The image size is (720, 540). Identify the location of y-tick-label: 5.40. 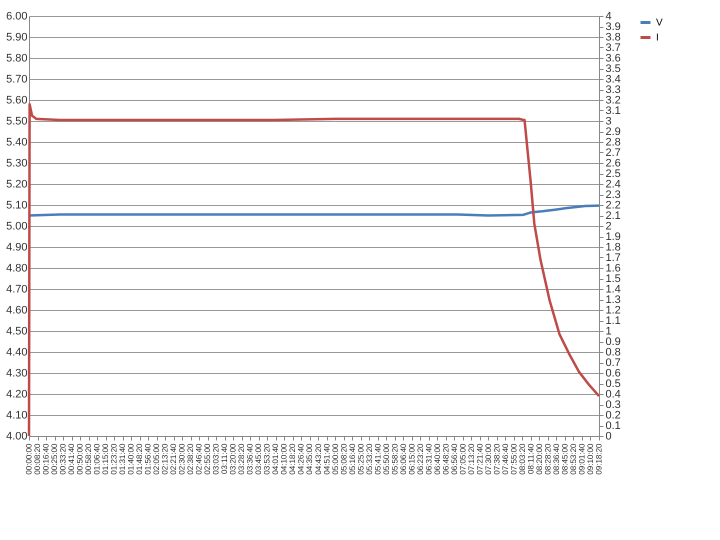
(17, 142).